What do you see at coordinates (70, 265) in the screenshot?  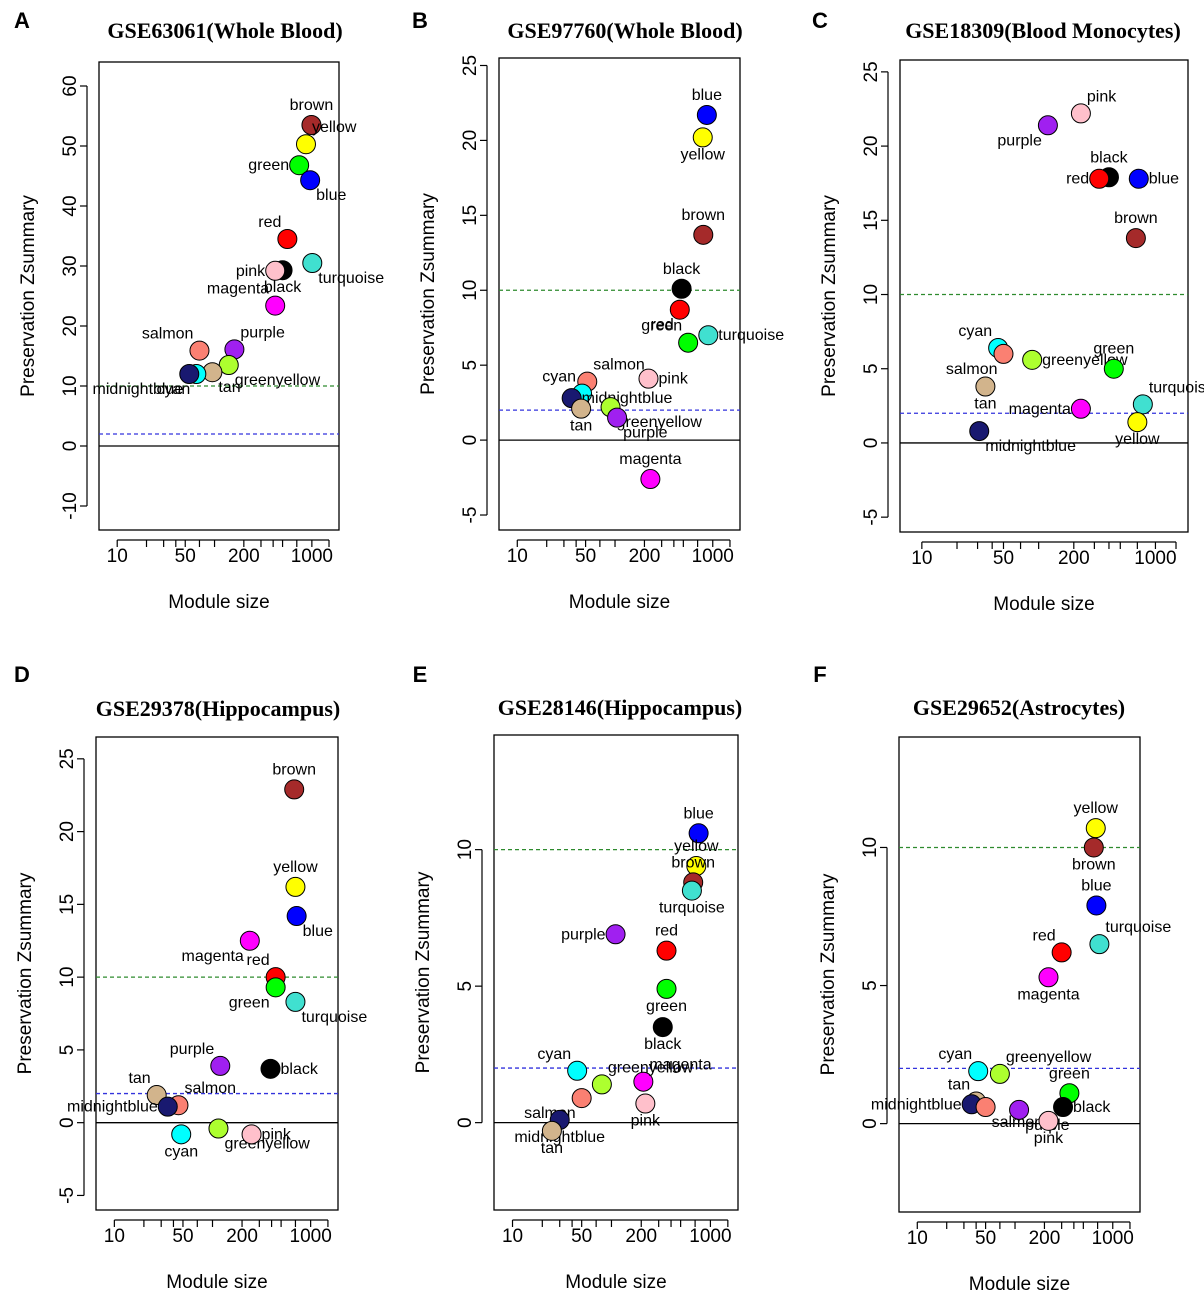 I see `y-tick-label: 30` at bounding box center [70, 265].